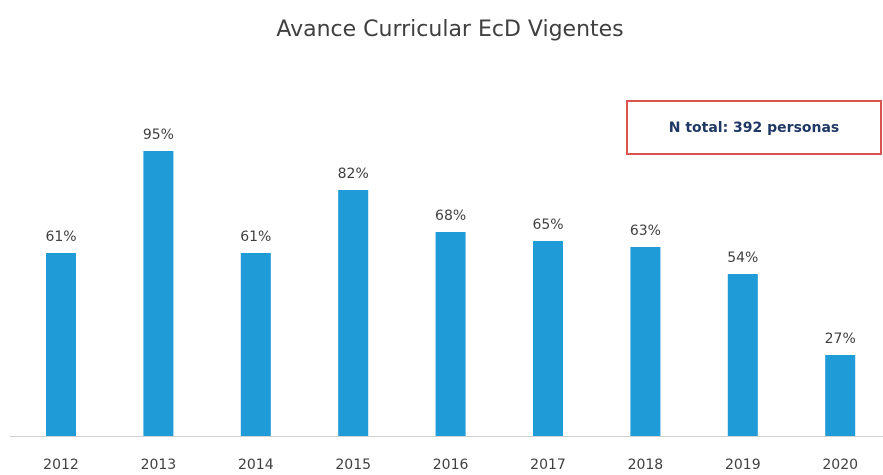 The height and width of the screenshot is (475, 883). What do you see at coordinates (451, 465) in the screenshot?
I see `x-tick-label: 2016` at bounding box center [451, 465].